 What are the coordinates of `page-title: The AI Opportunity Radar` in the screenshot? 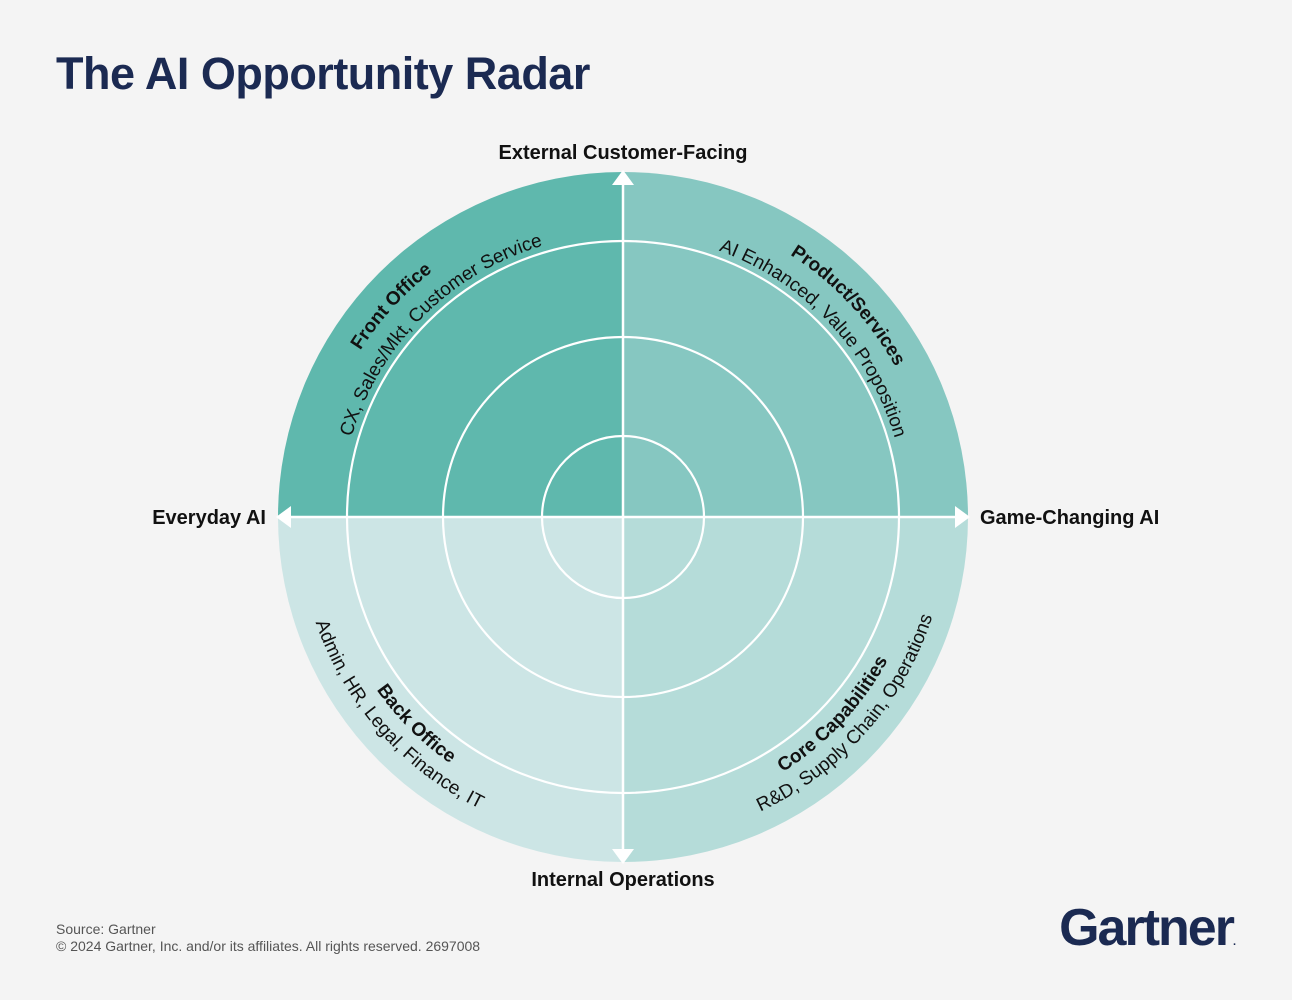 It's located at (323, 73).